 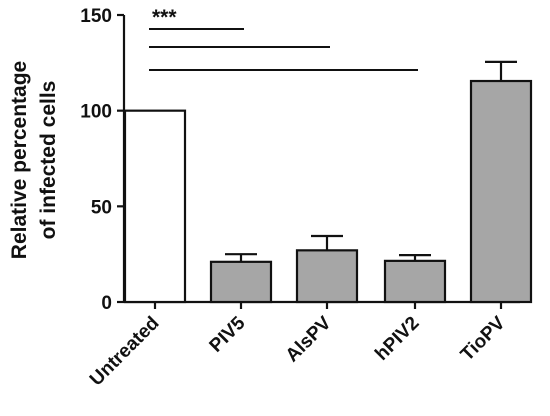 What do you see at coordinates (106, 303) in the screenshot?
I see `y-tick-label: 0` at bounding box center [106, 303].